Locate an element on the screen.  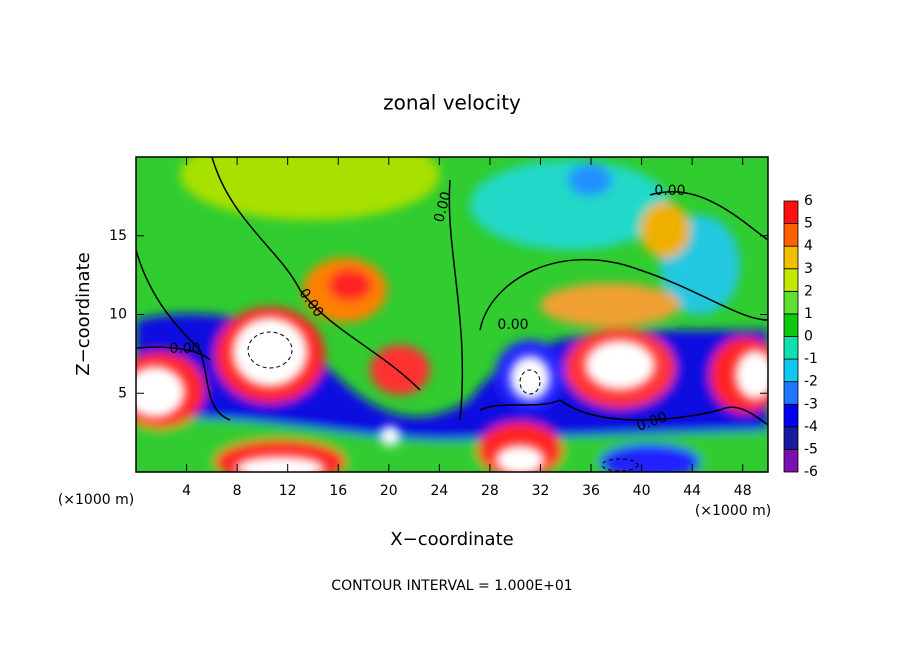
x-tick-label: 40 is located at coordinates (642, 491).